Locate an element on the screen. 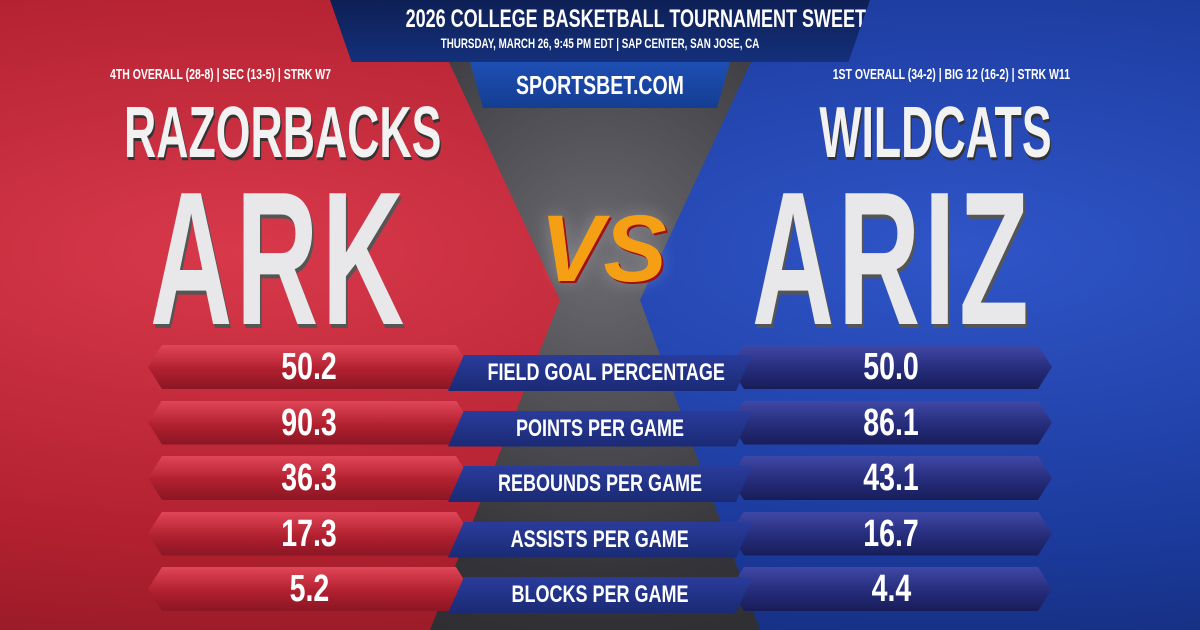 The image size is (1200, 630). stat-label: FIELD GOAL PERCENTAGE is located at coordinates (606, 372).